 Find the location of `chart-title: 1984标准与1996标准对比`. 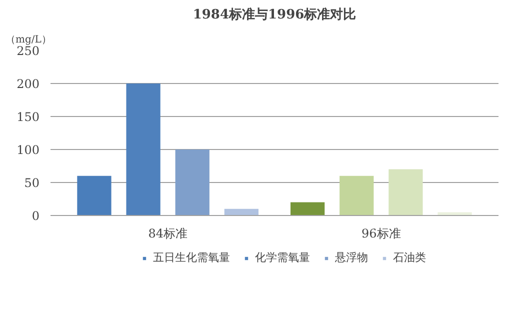

chart-title: 1984标准与1996标准对比 is located at coordinates (274, 14).